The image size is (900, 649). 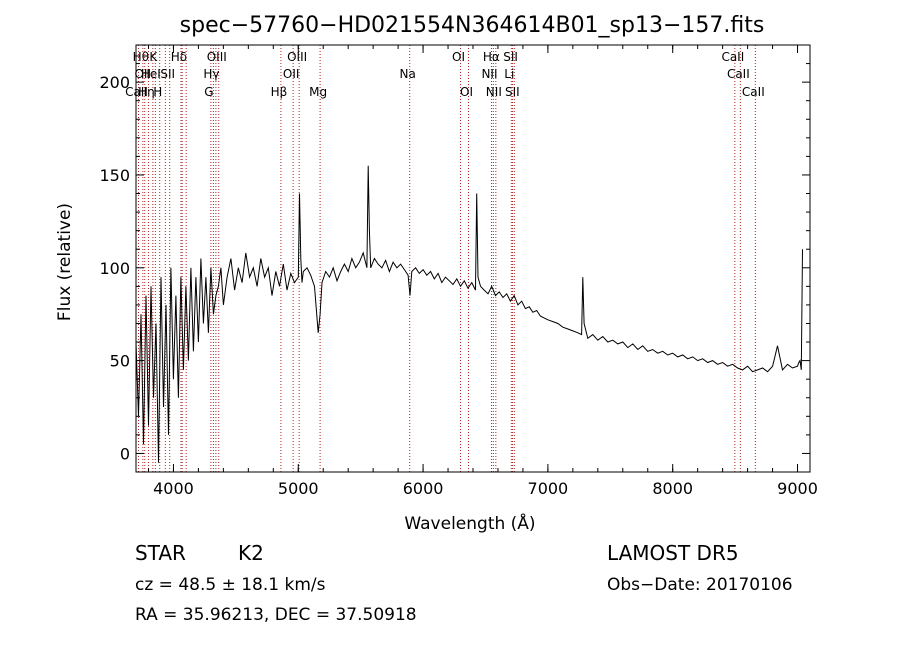 What do you see at coordinates (208, 92) in the screenshot?
I see `line-marker-label: G` at bounding box center [208, 92].